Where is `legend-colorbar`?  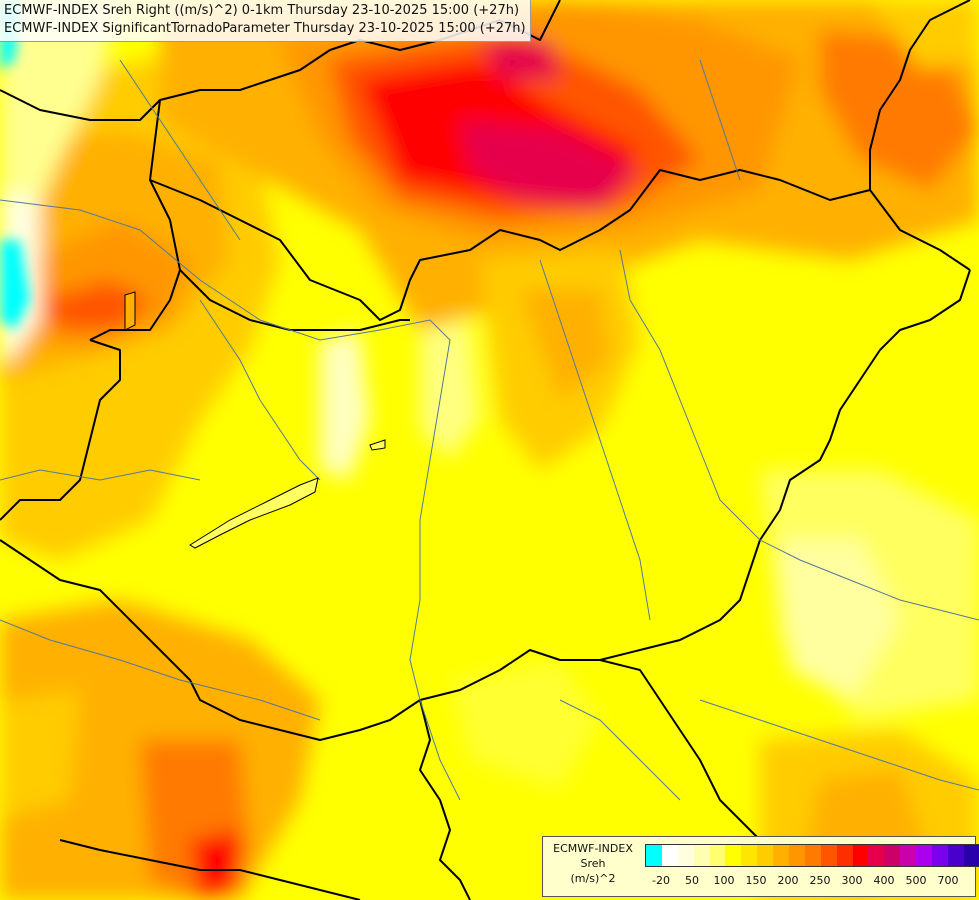
legend-colorbar is located at coordinates (812, 855).